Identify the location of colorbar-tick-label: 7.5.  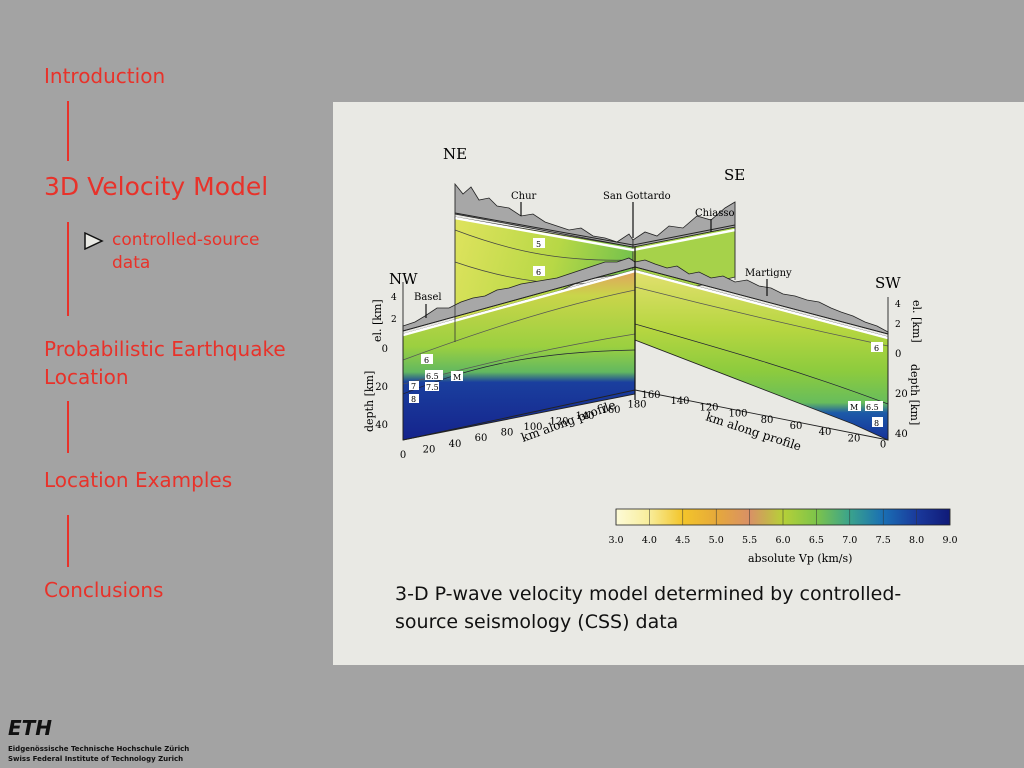
(883, 540).